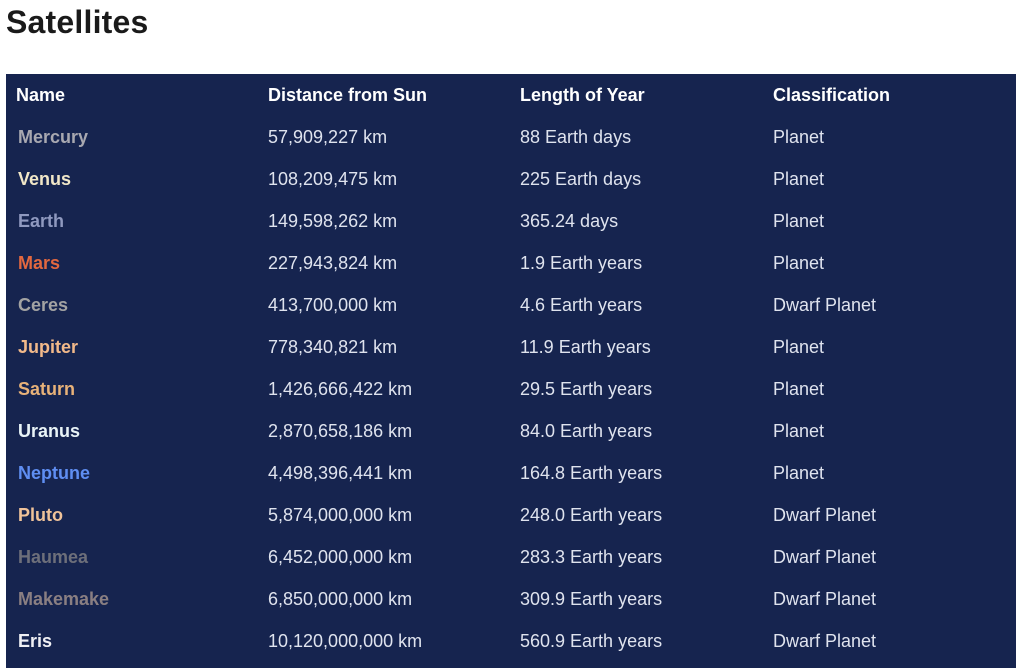 The width and height of the screenshot is (1021, 668). Describe the element at coordinates (53, 556) in the screenshot. I see `cell-name: Haumea` at that location.